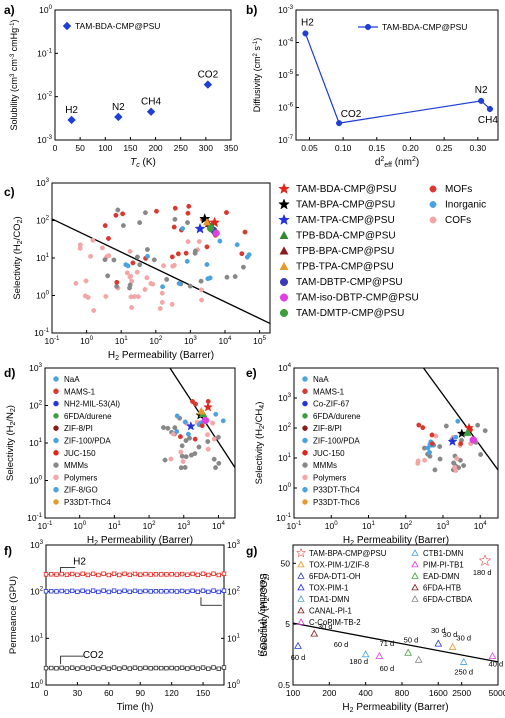  What do you see at coordinates (46, 693) in the screenshot?
I see `x-tick-label: 0` at bounding box center [46, 693].